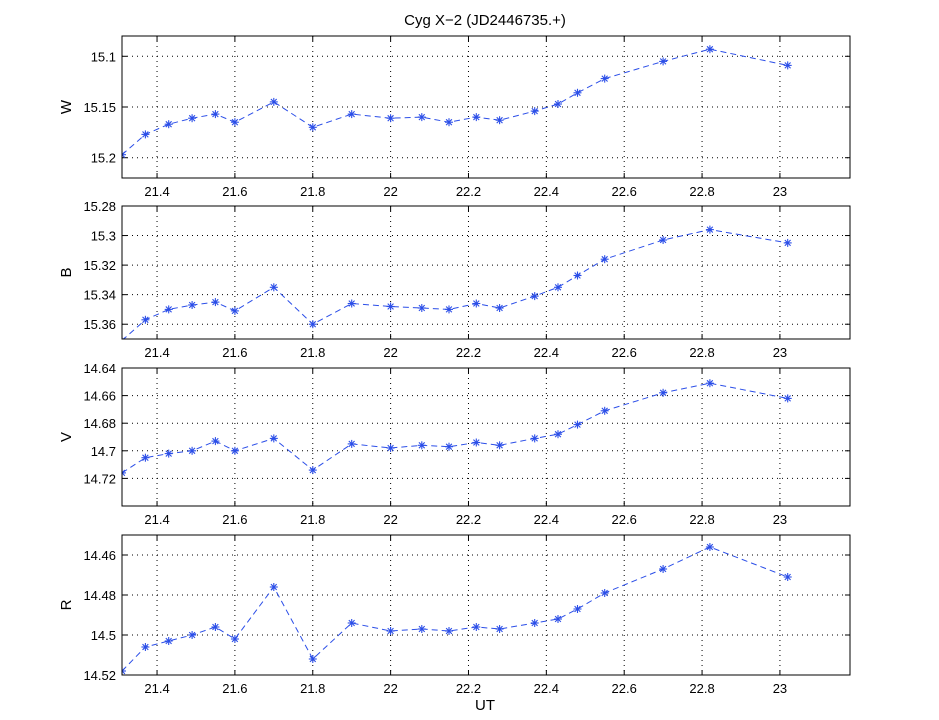 This screenshot has height=720, width=939. Describe the element at coordinates (66, 604) in the screenshot. I see `y-axis-label: R` at that location.